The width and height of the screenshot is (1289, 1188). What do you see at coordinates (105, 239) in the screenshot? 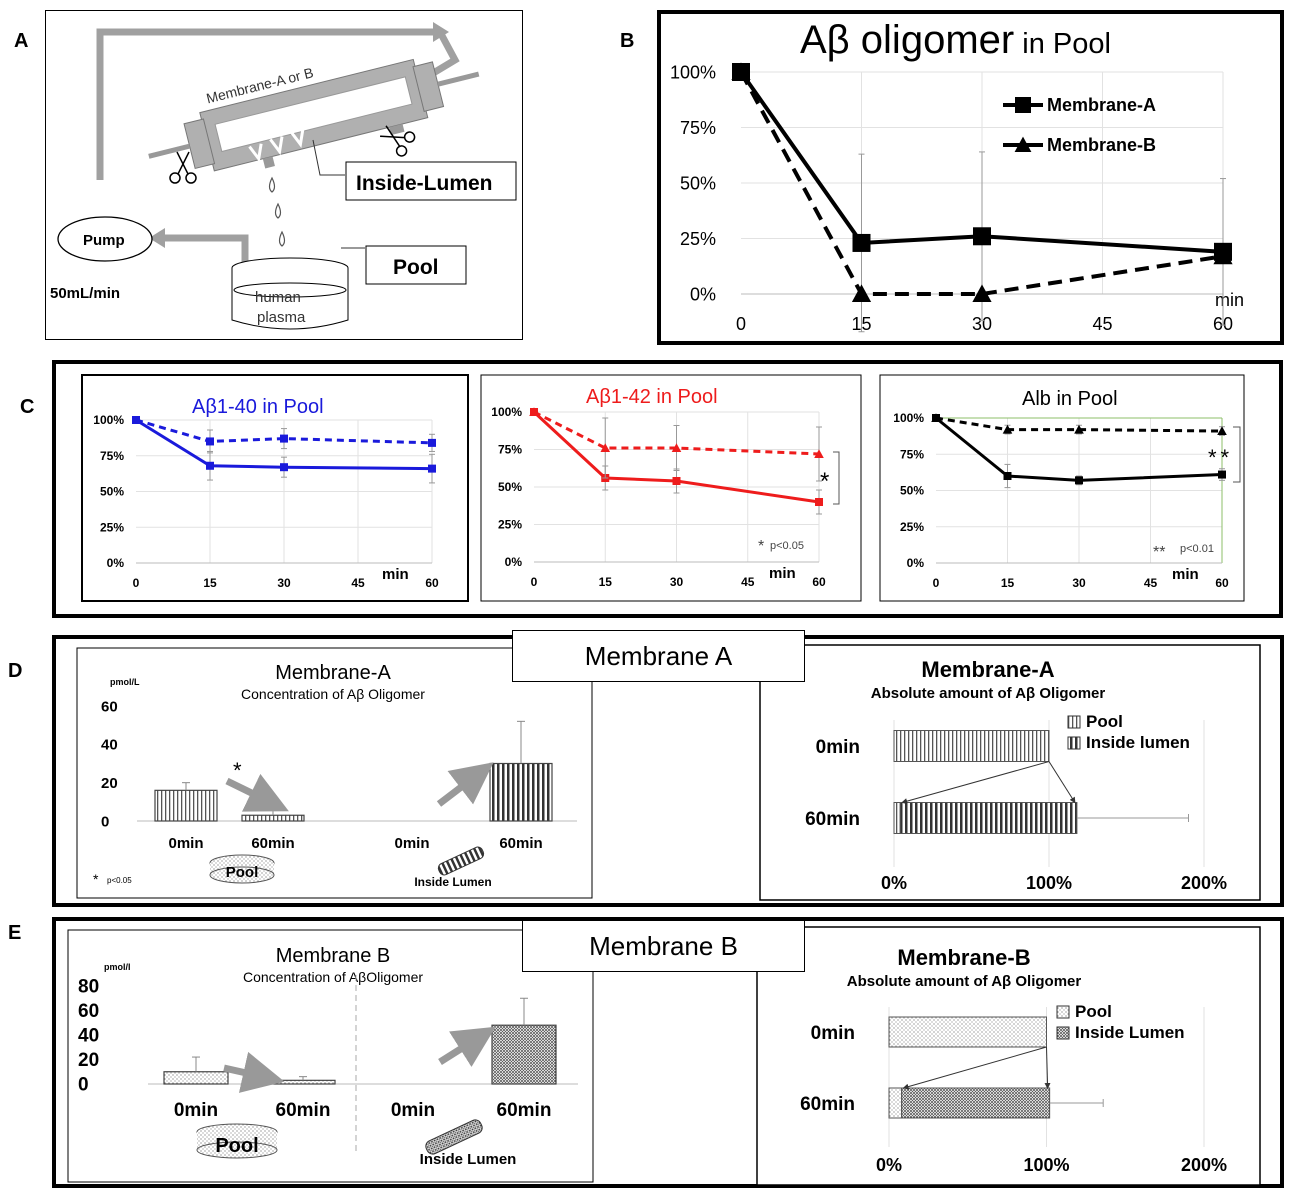
I see `pump-ellipse` at bounding box center [105, 239].